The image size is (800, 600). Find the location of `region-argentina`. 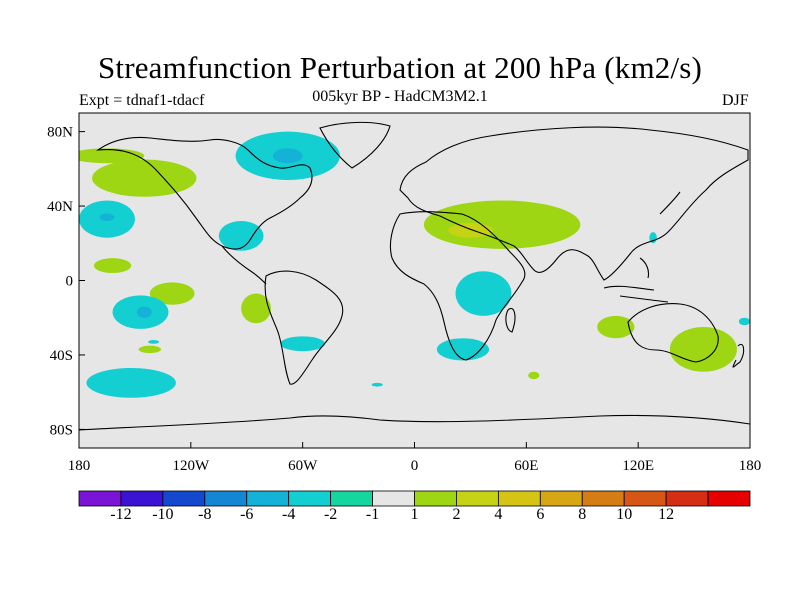

region-argentina is located at coordinates (303, 344).